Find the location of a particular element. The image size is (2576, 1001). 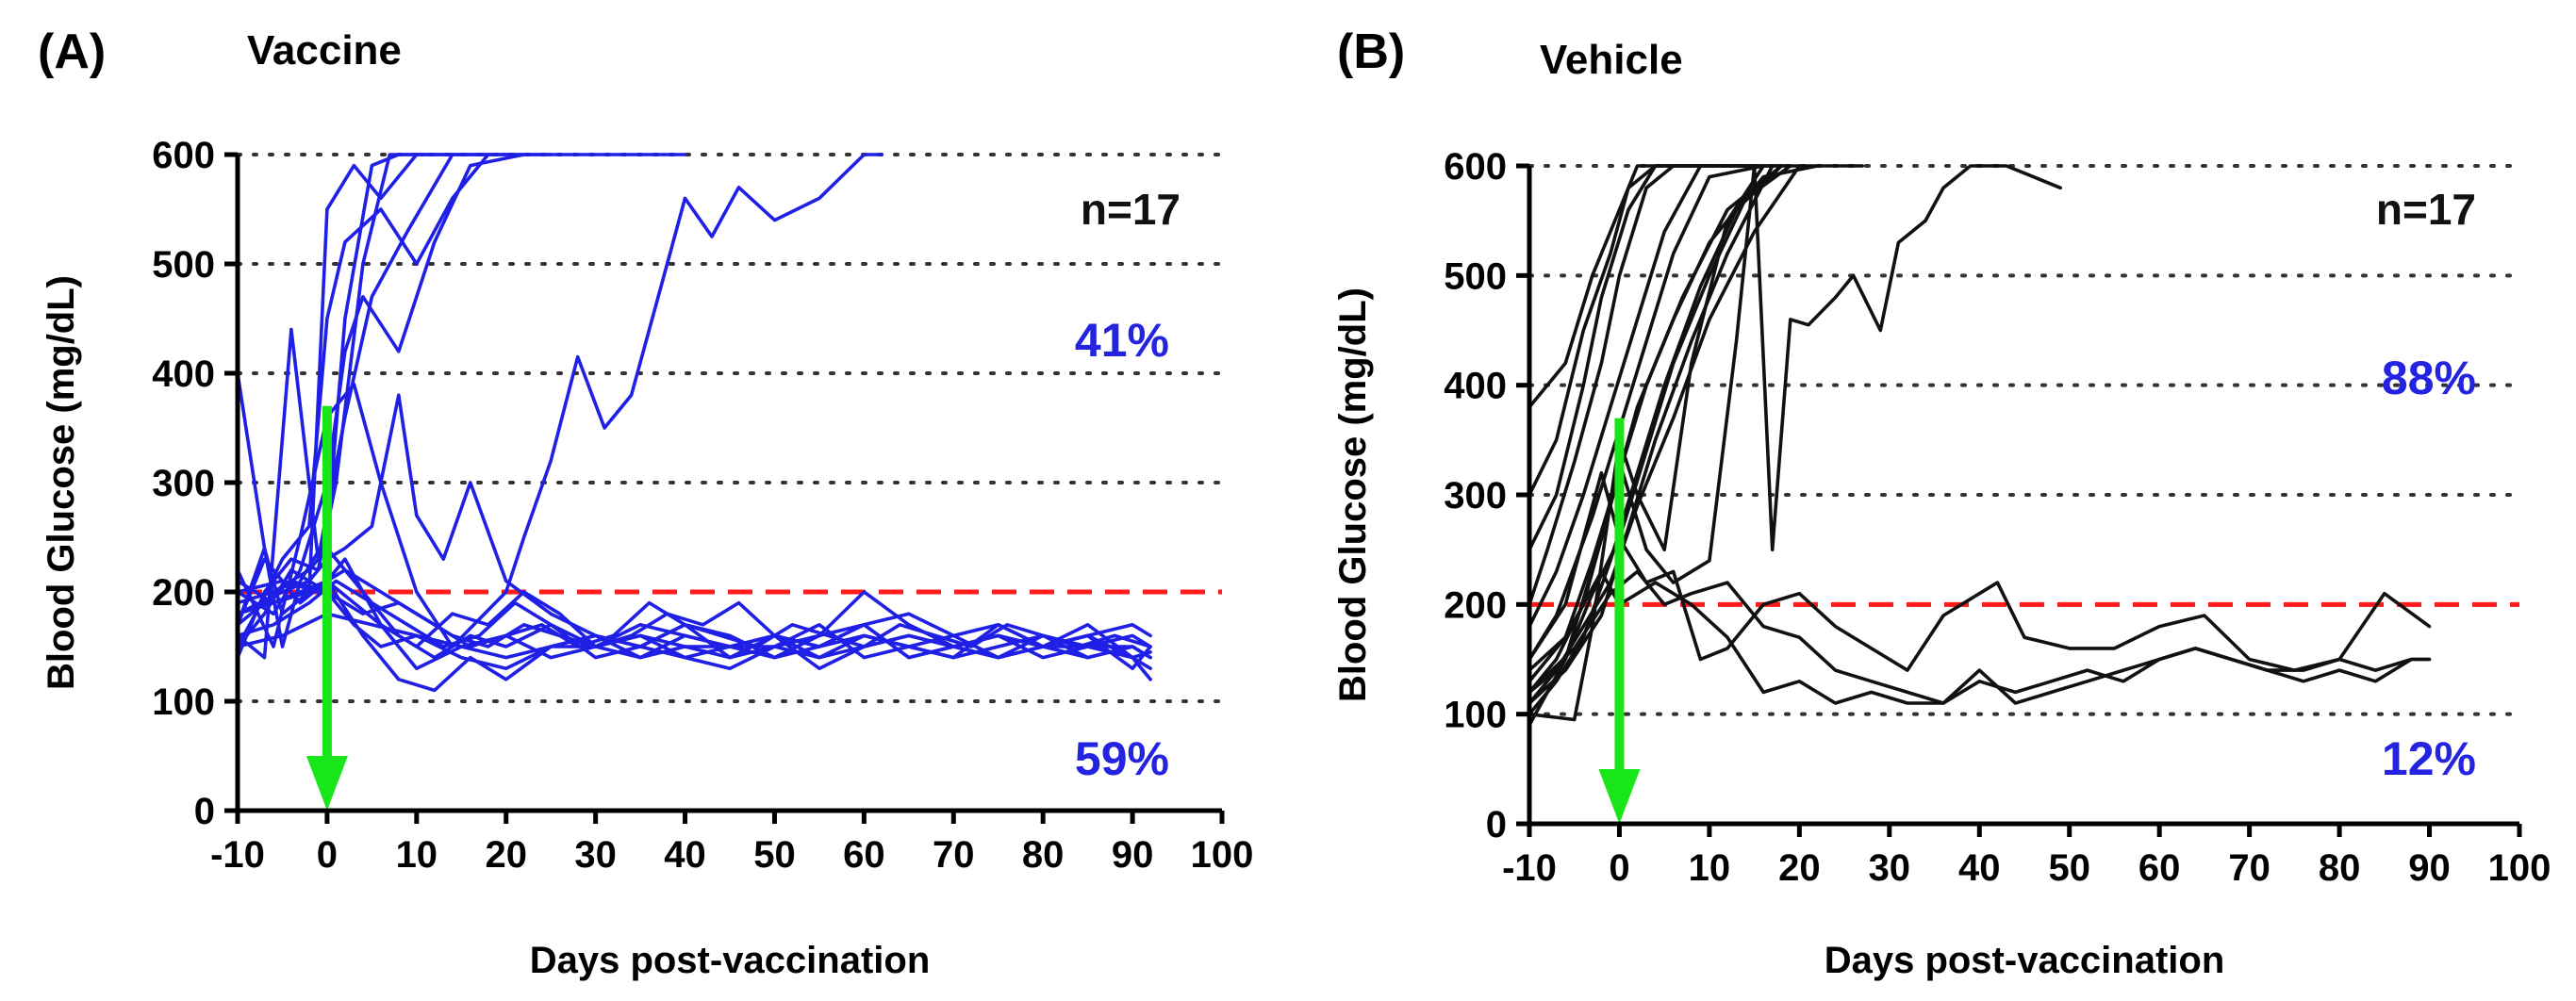

percent-high-annotation: 88% is located at coordinates (2429, 378).